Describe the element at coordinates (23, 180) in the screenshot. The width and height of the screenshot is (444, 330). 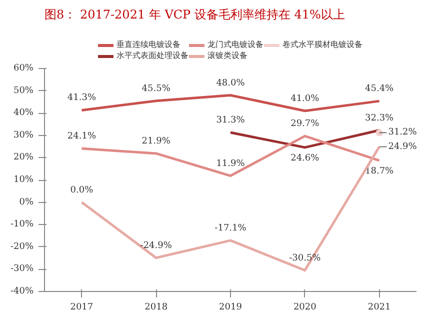
I see `y-tick-label: 10%` at that location.